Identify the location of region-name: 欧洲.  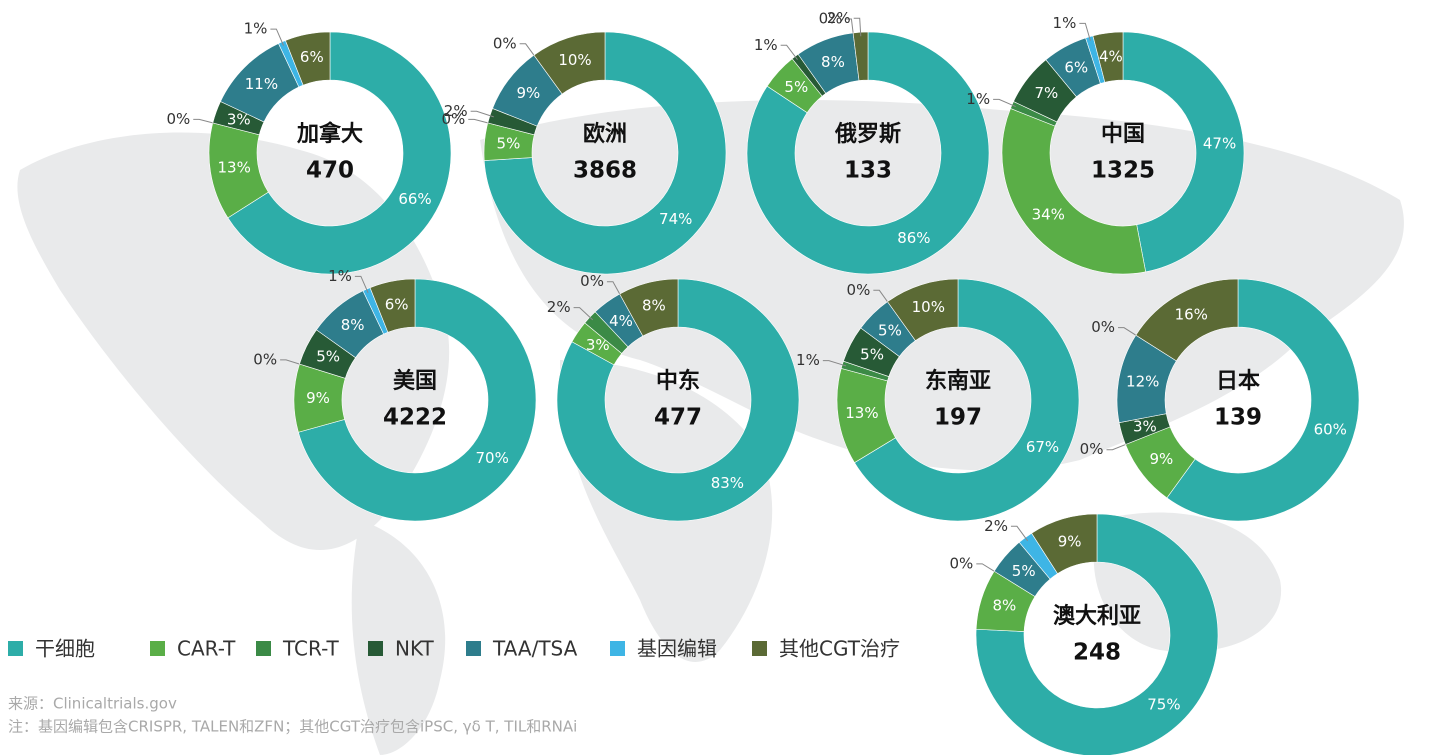
(605, 134).